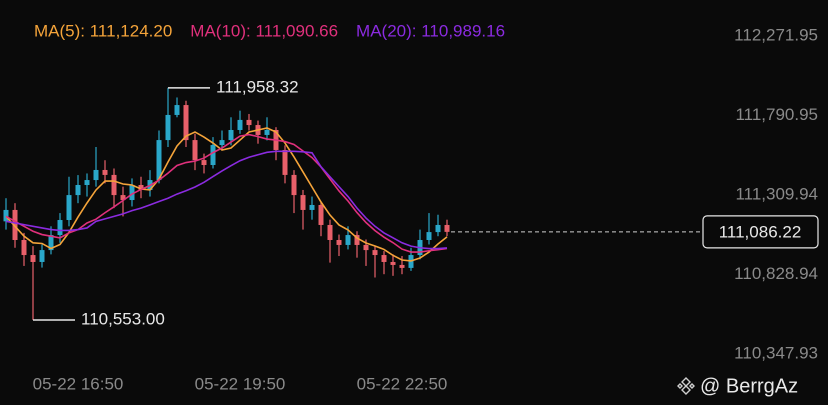 The image size is (828, 405). What do you see at coordinates (776, 193) in the screenshot?
I see `y-tick-label: 111,309.94` at bounding box center [776, 193].